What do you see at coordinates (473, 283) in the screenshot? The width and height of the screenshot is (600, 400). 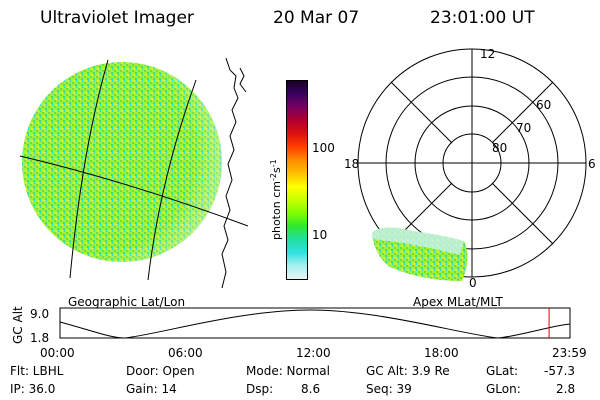 I see `mlt-label-0: 0` at bounding box center [473, 283].